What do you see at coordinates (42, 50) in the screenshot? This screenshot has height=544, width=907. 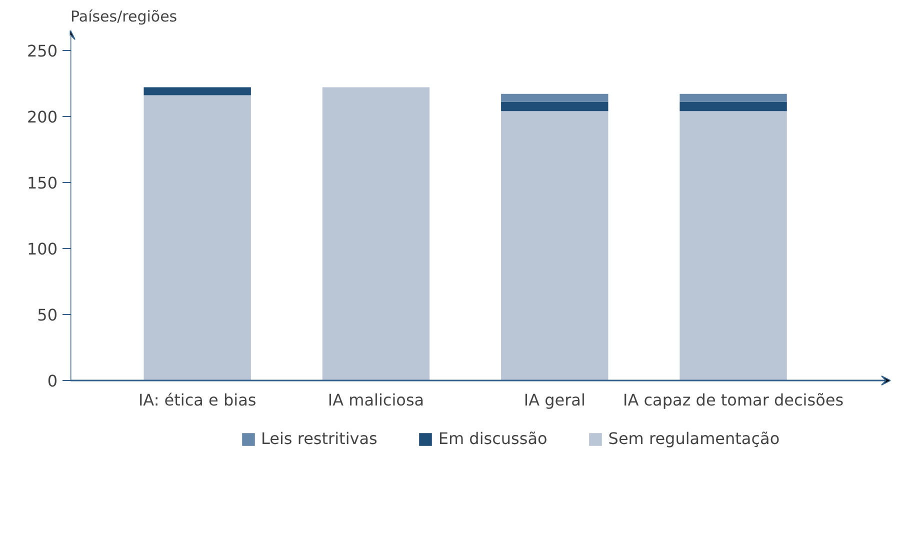 I see `y-tick-label: 250` at bounding box center [42, 50].